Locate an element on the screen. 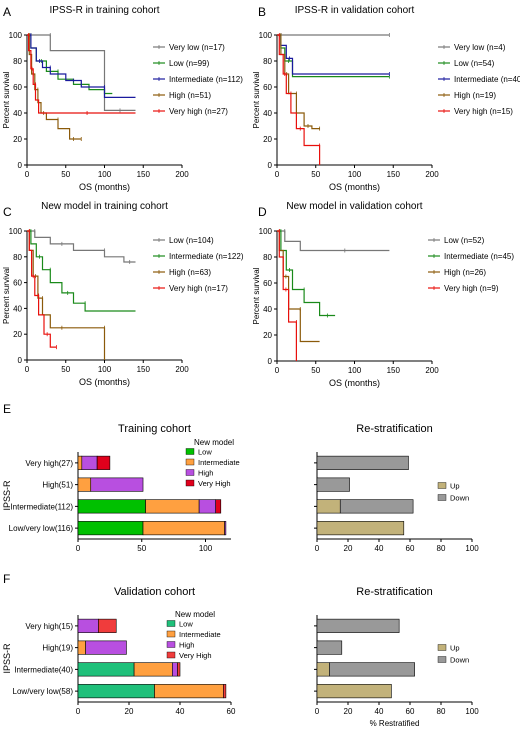 The width and height of the screenshot is (520, 742). y-tick-label: 100 is located at coordinates (266, 231).